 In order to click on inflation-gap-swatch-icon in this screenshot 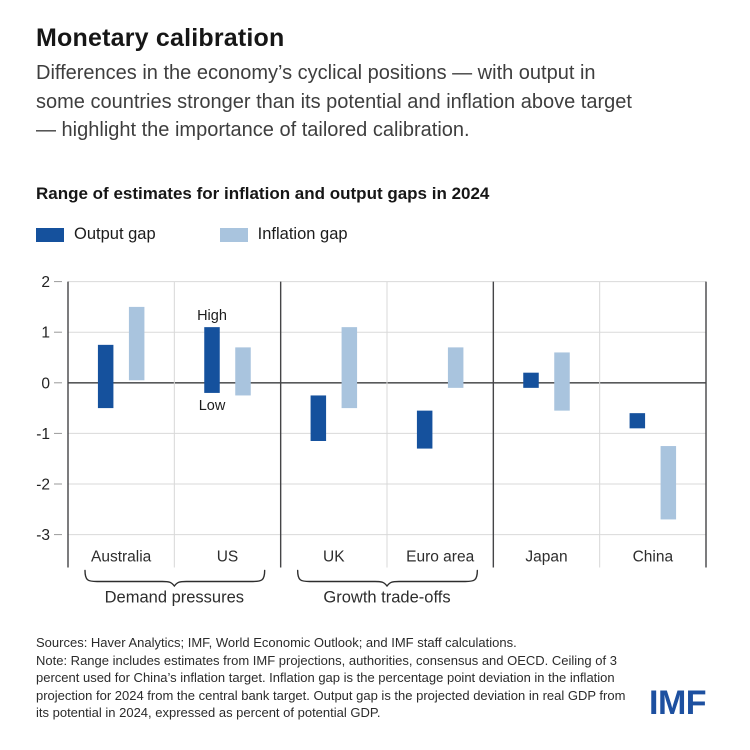, I will do `click(233, 234)`.